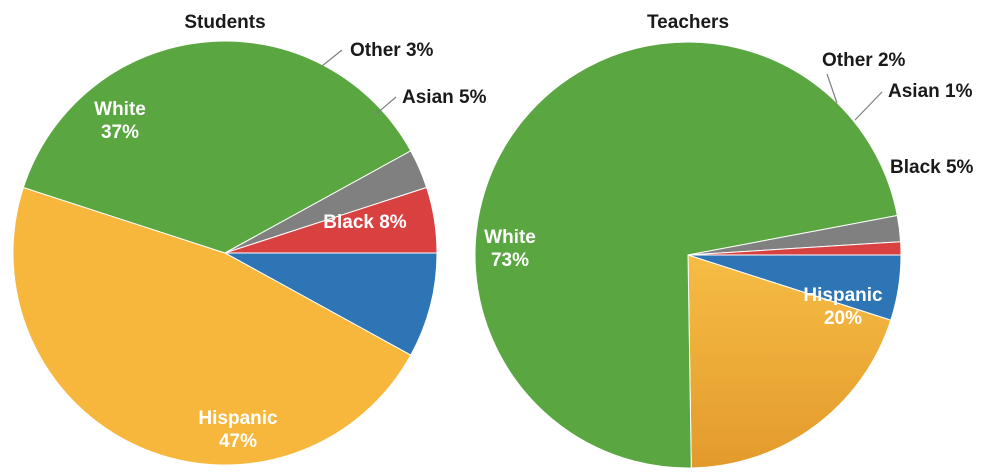 The image size is (985, 475). What do you see at coordinates (224, 22) in the screenshot?
I see `students-title: Students` at bounding box center [224, 22].